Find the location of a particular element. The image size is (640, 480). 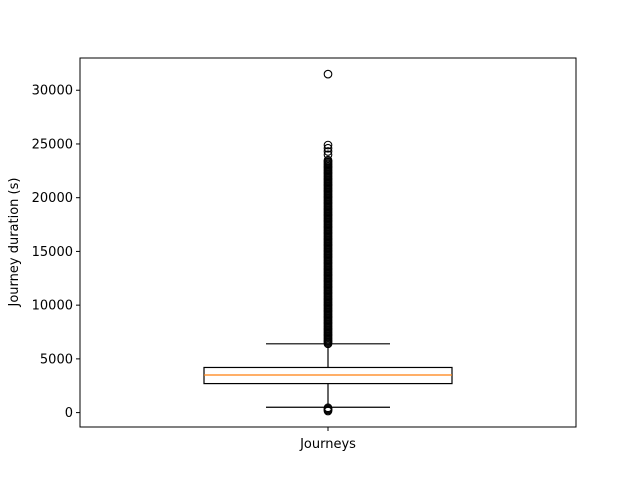

y-tick-label: 15000 is located at coordinates (52, 252).